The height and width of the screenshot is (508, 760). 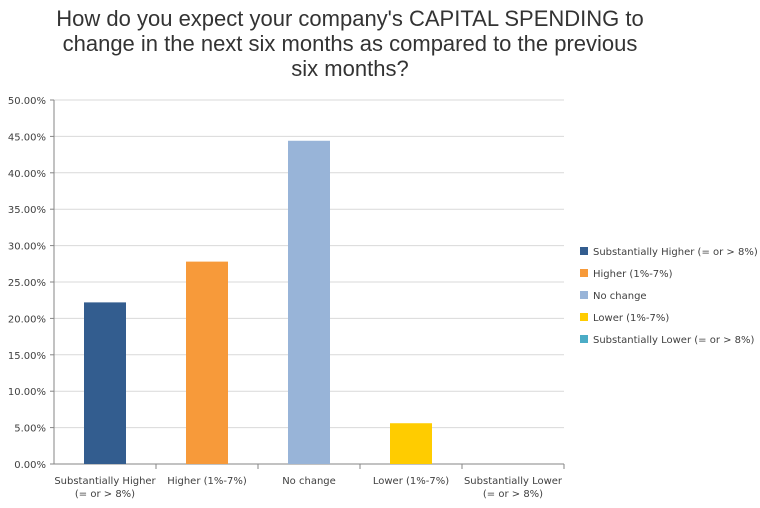 What do you see at coordinates (27, 356) in the screenshot?
I see `y-tick-label: 15.00%` at bounding box center [27, 356].